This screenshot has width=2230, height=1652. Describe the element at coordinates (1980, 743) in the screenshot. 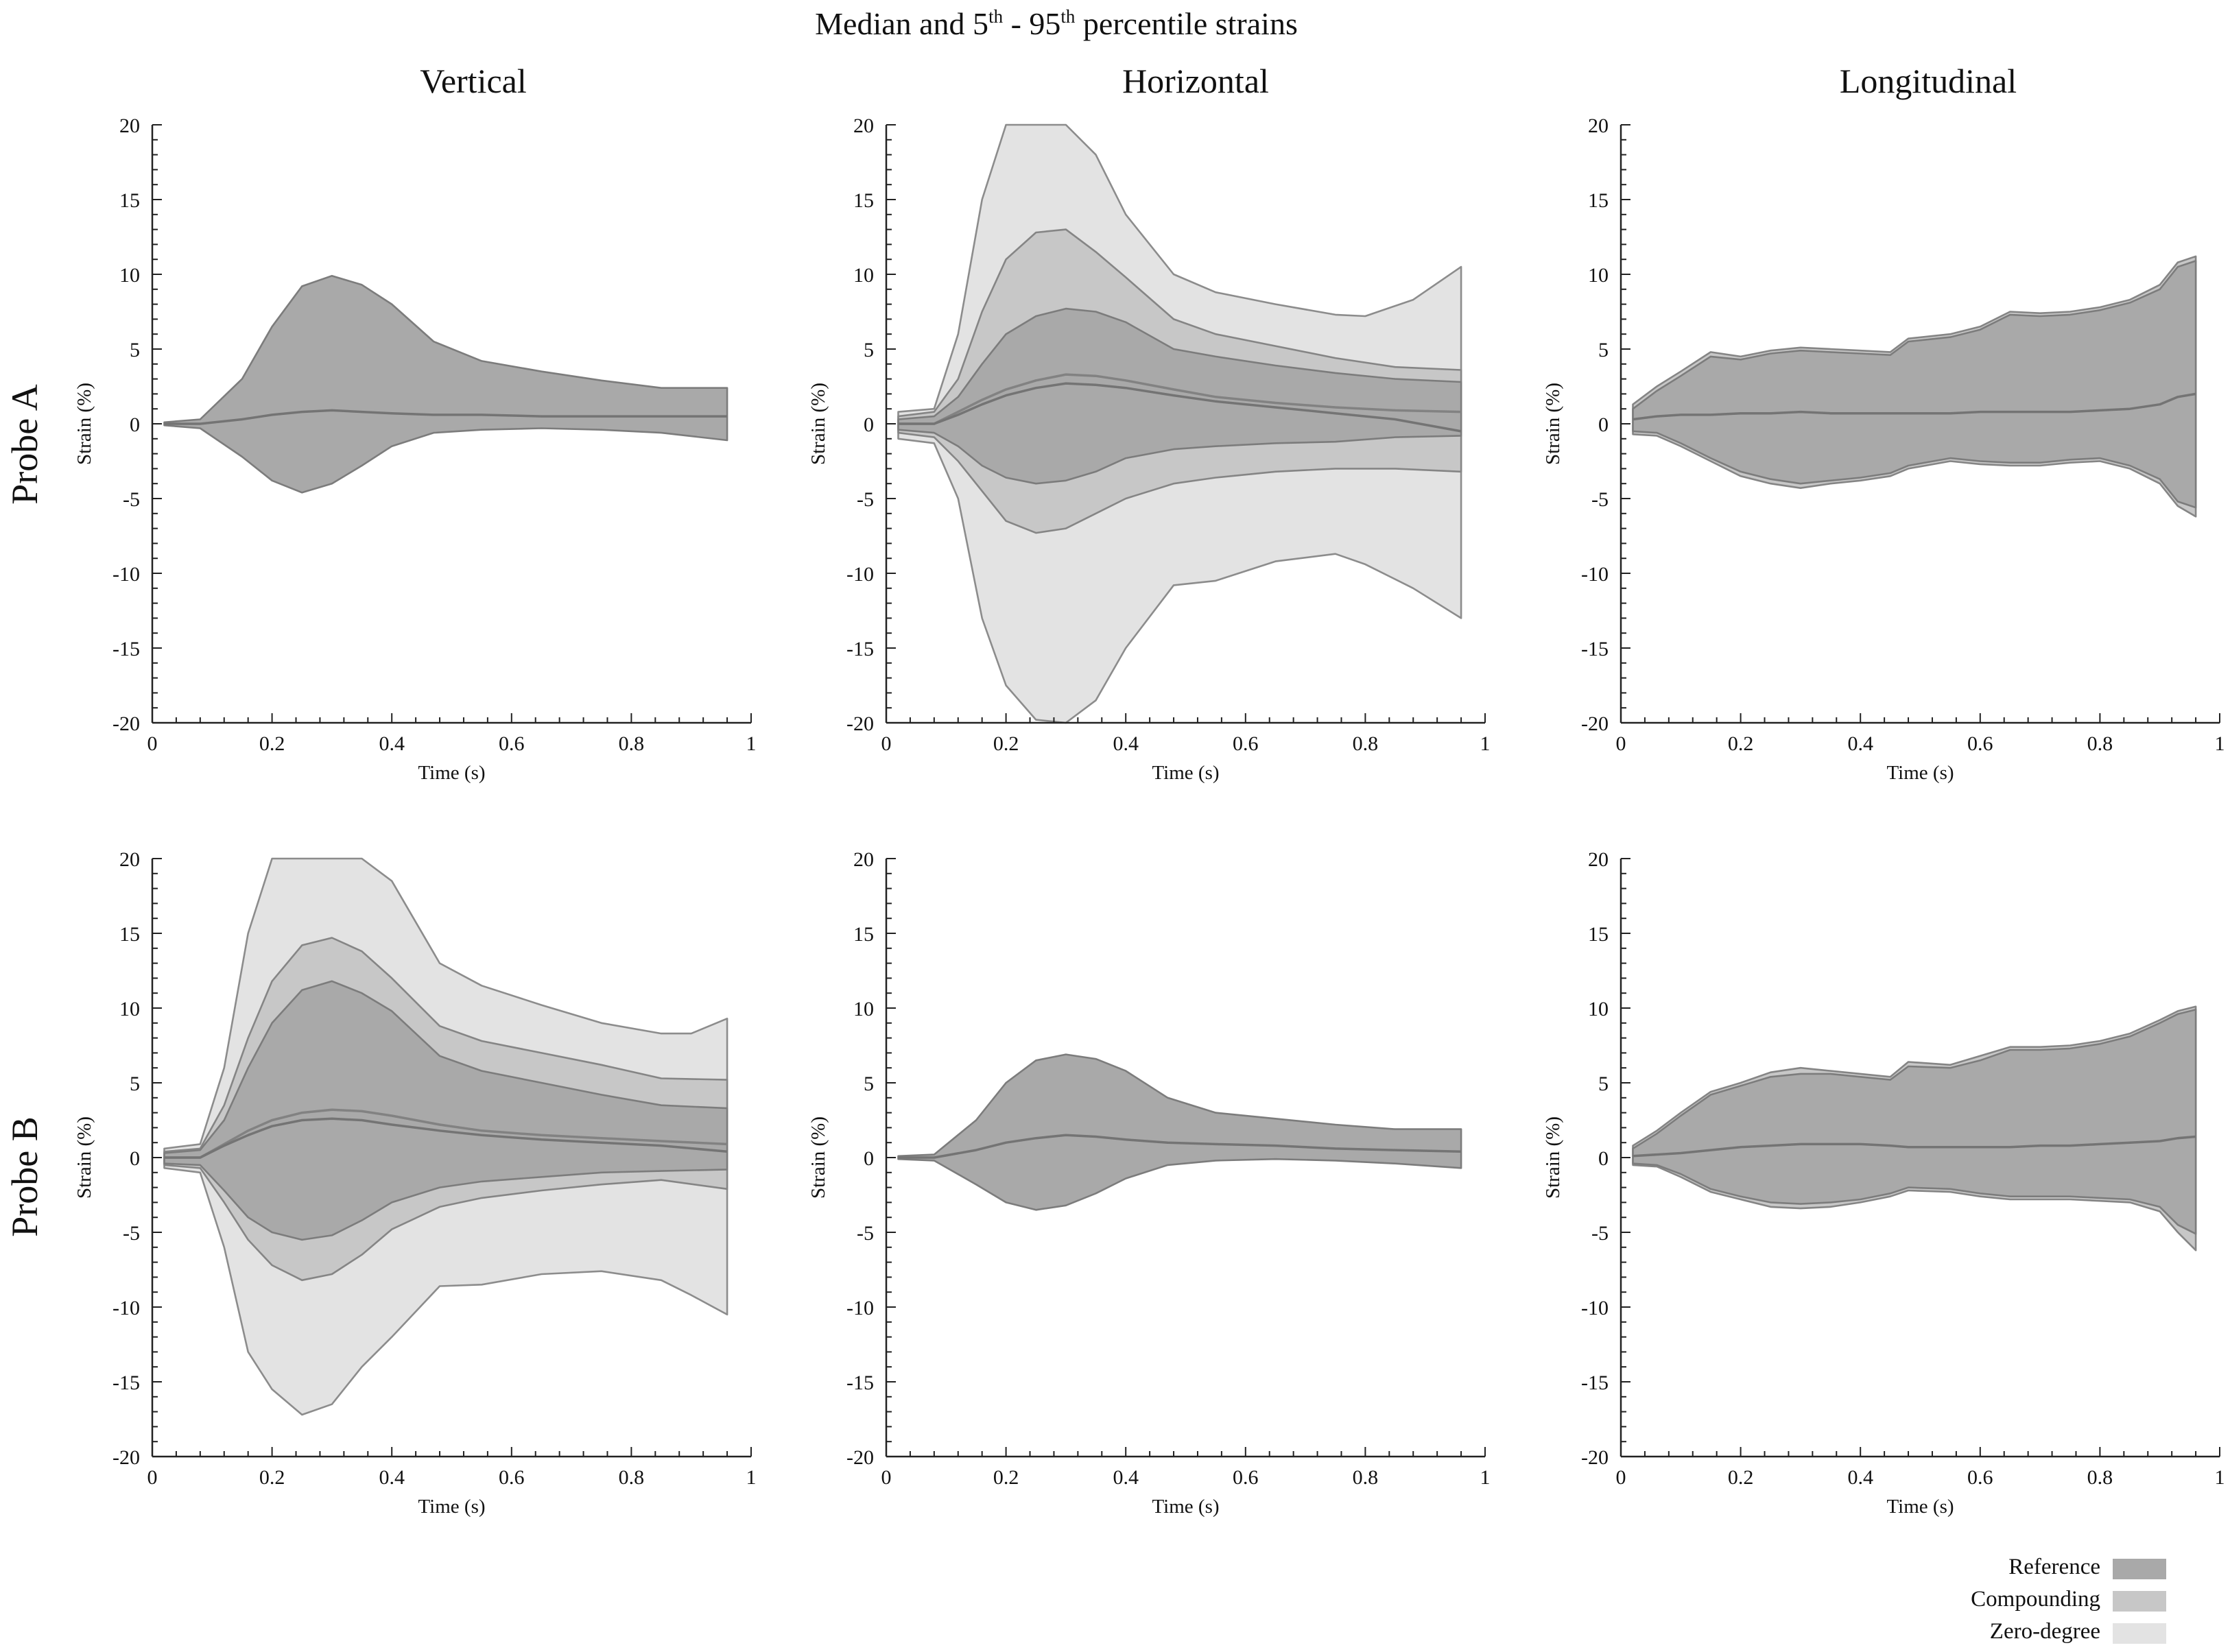

I see `x-tick-label-probe-a-longitudinal: 0.6` at that location.